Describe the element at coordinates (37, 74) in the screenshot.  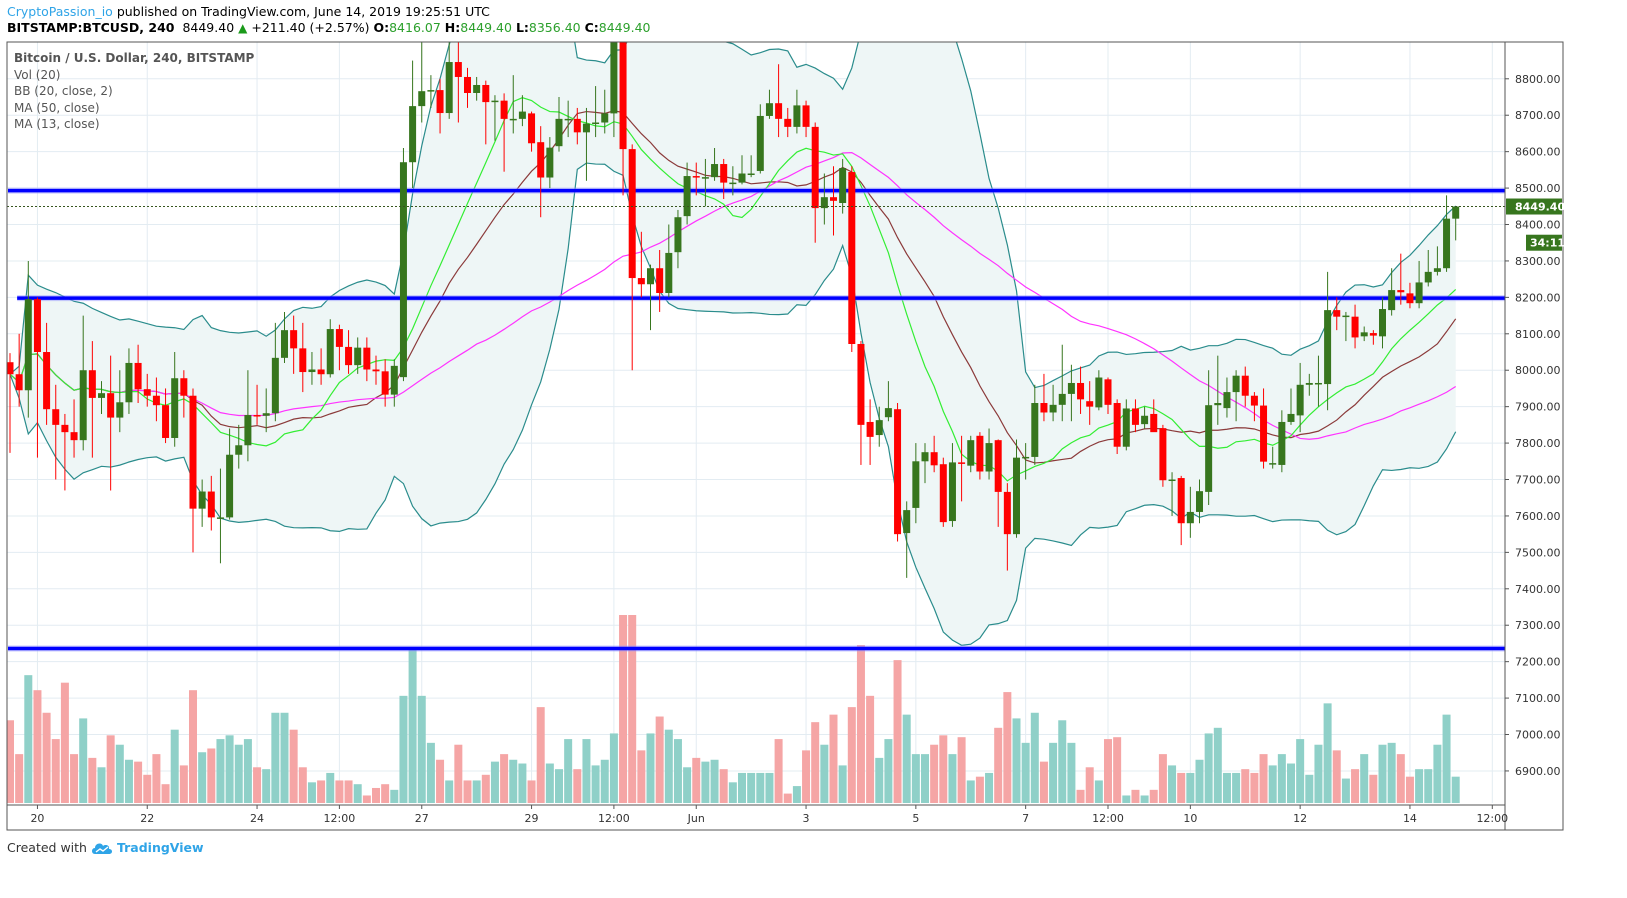
I see `legend-vol: Vol (20)` at that location.